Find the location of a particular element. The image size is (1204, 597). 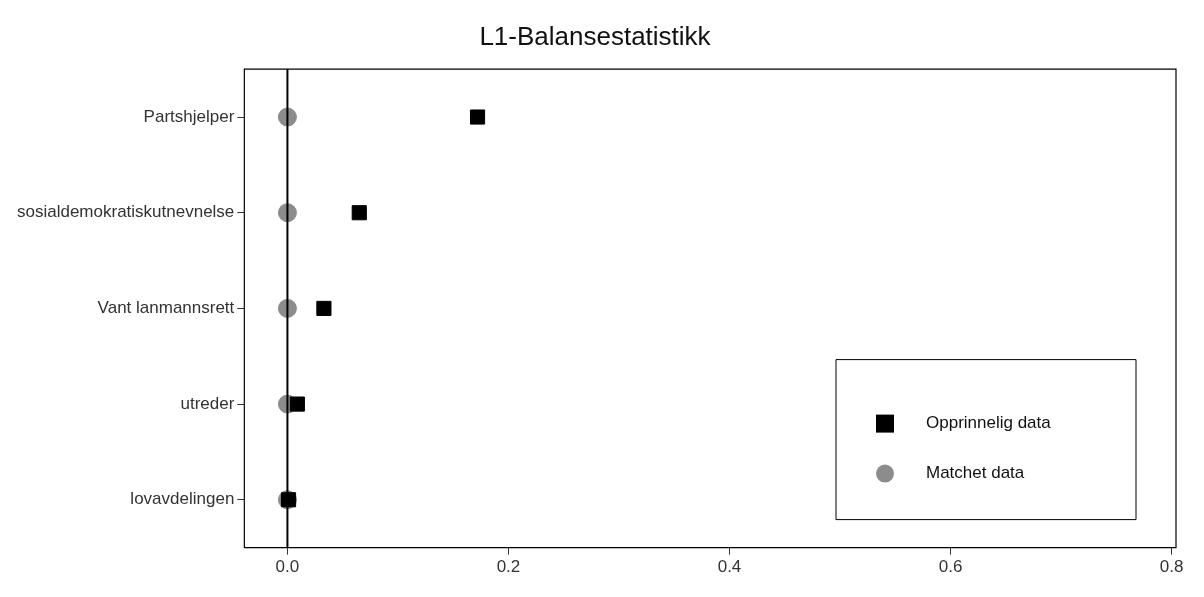

x-tick-label: 0.8 is located at coordinates (1171, 567).